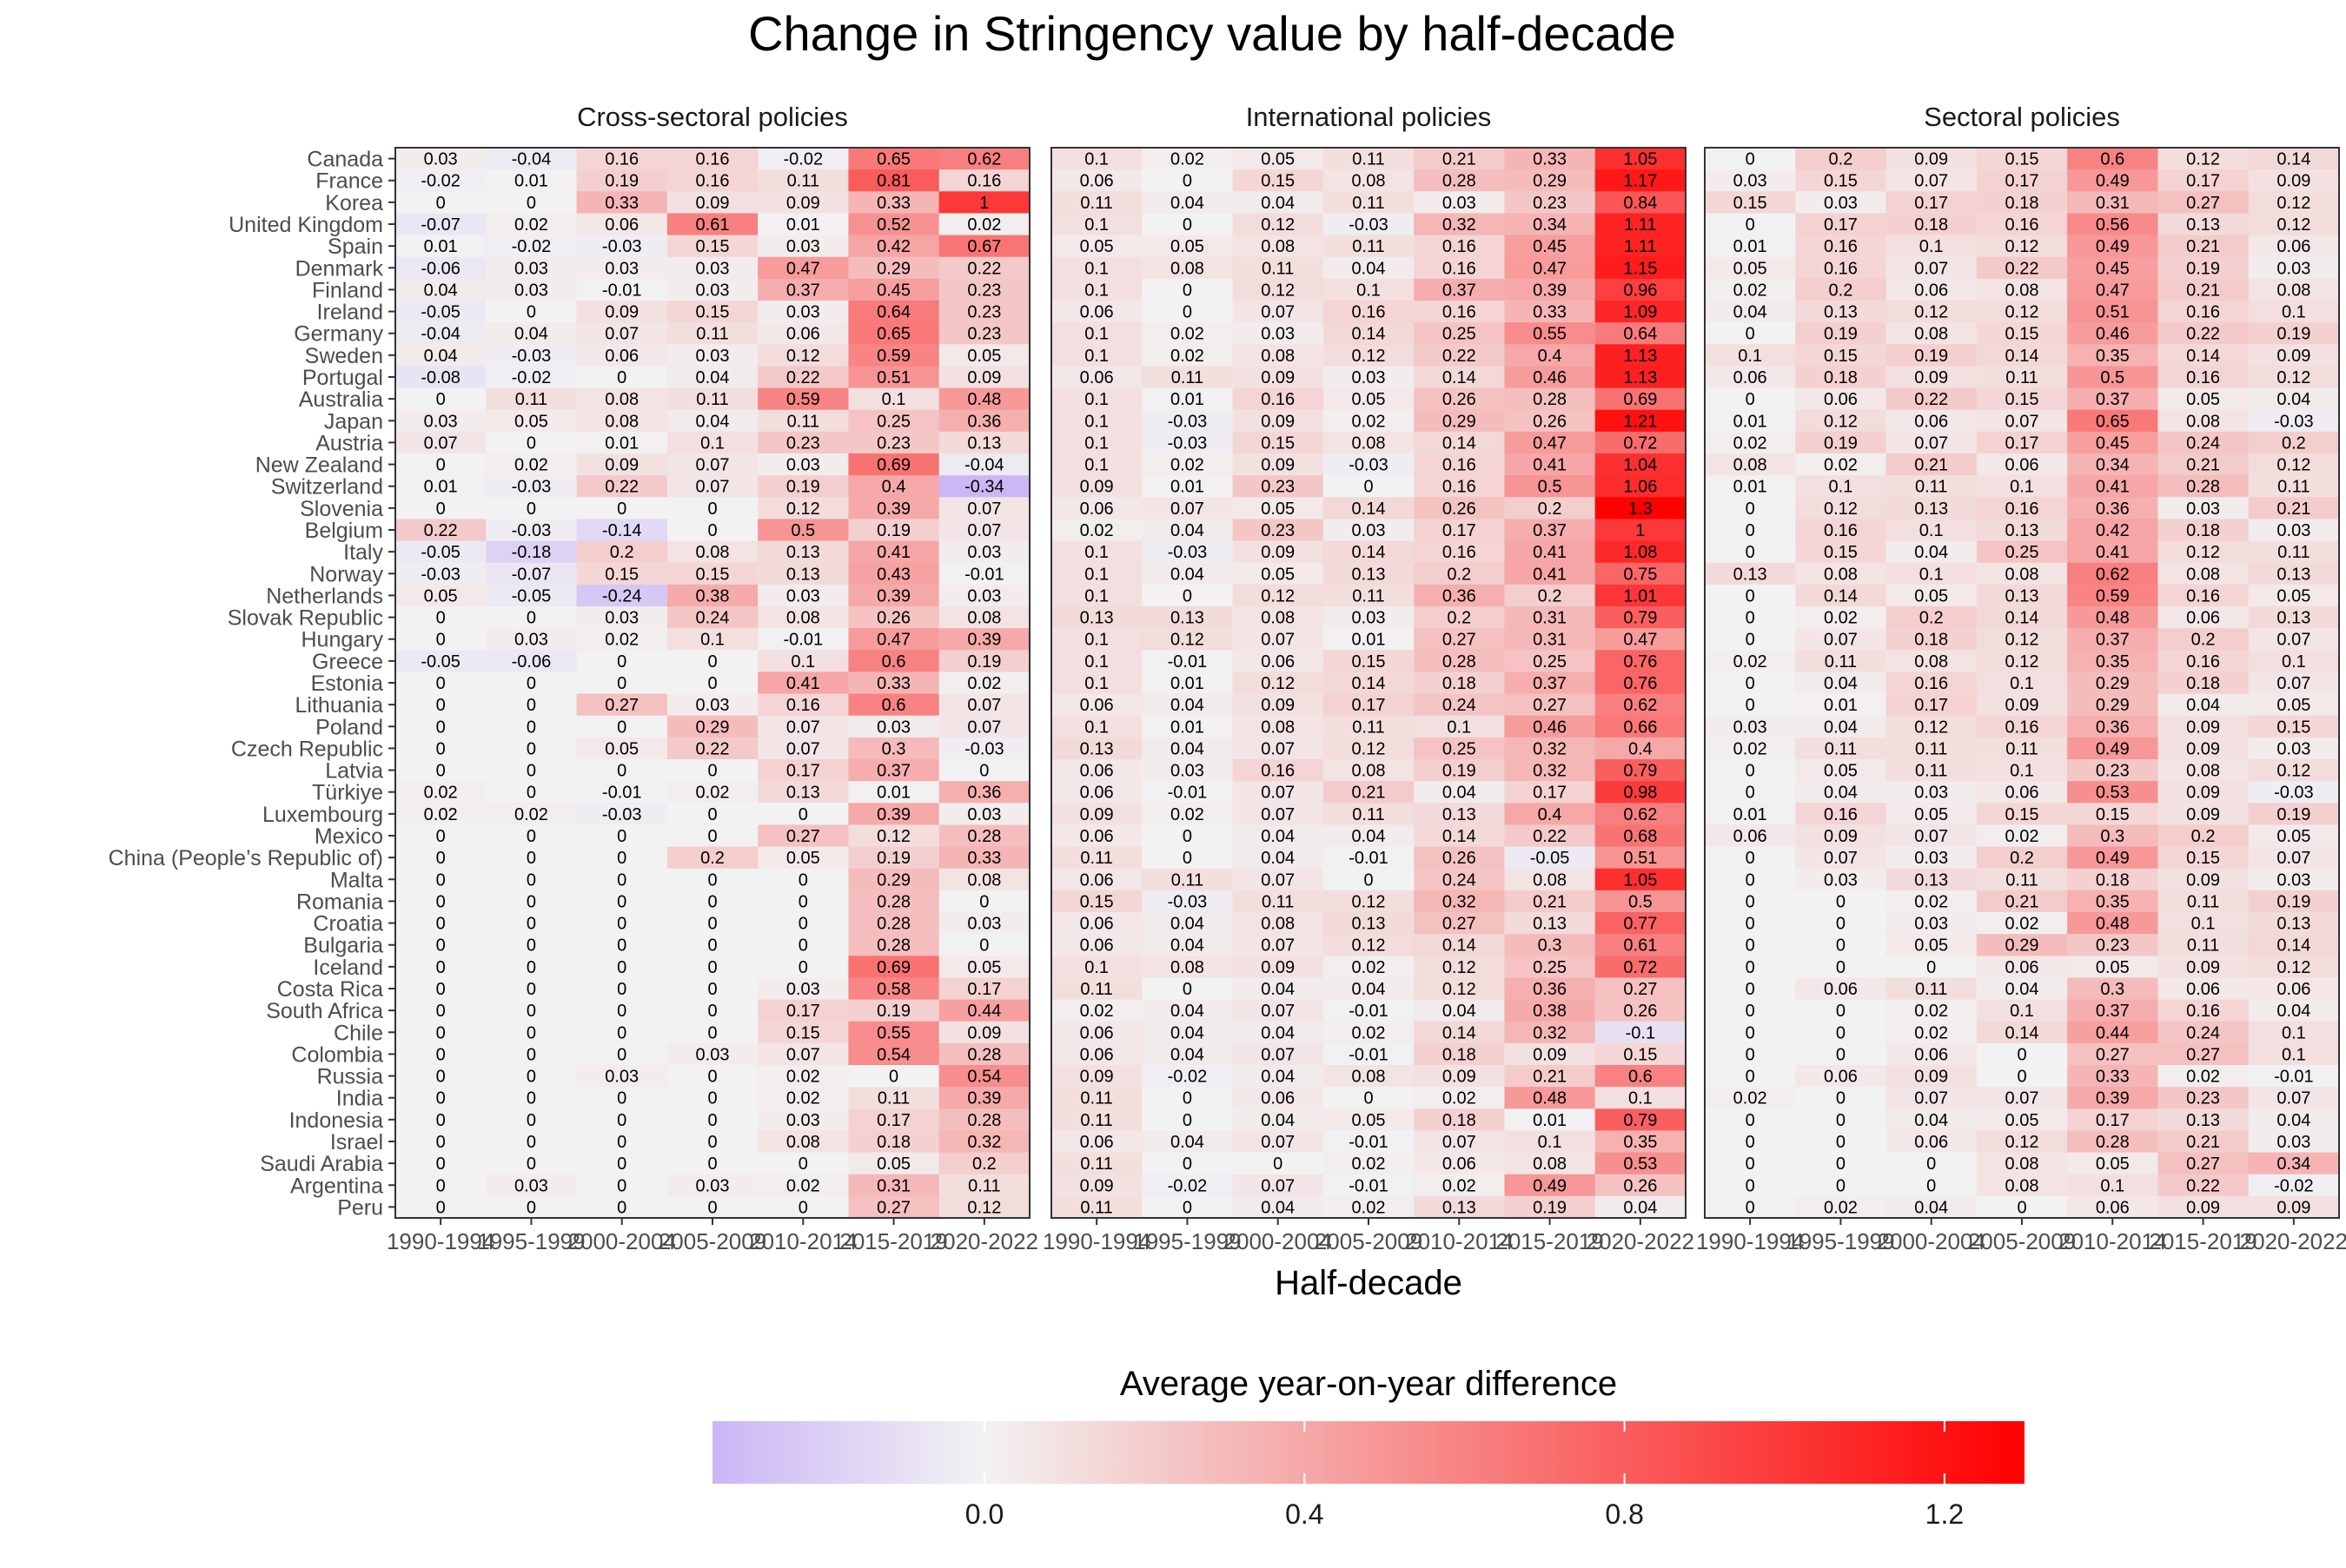  What do you see at coordinates (532, 662) in the screenshot?
I see `cell-value-label: -0.06` at bounding box center [532, 662].